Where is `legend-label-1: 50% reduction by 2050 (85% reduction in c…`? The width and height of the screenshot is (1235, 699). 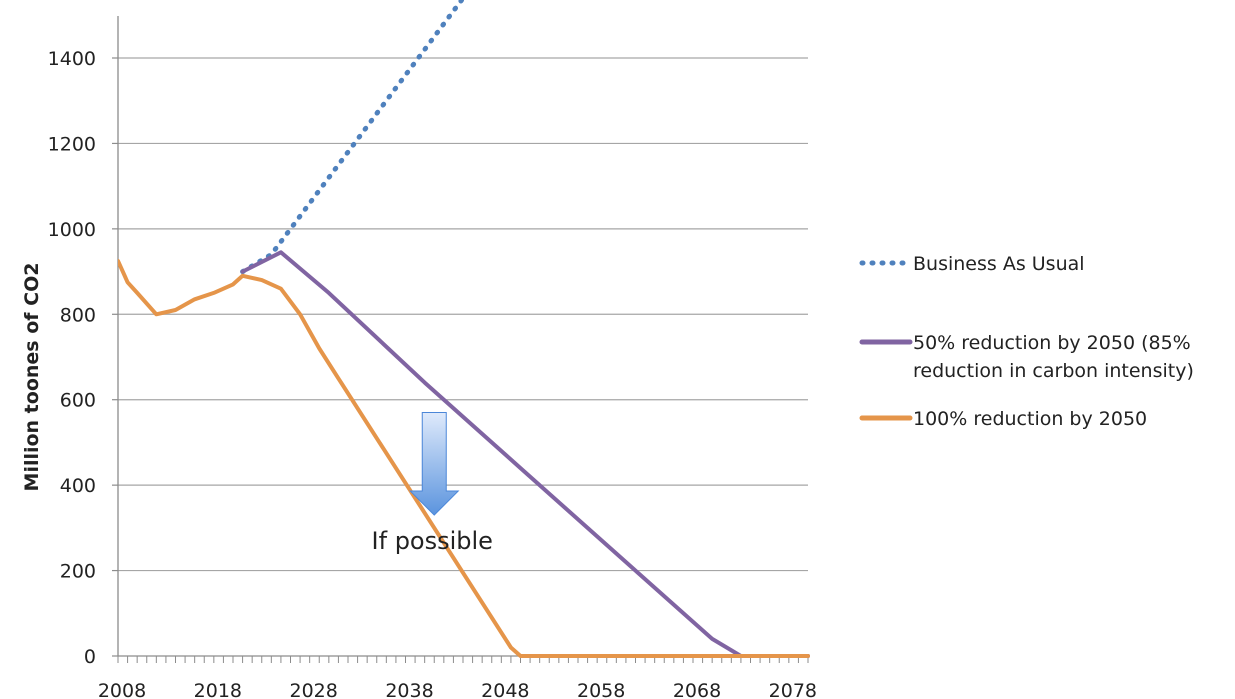
legend-label-1: 50% reduction by 2050 (85% reduction in c… is located at coordinates (1053, 357).